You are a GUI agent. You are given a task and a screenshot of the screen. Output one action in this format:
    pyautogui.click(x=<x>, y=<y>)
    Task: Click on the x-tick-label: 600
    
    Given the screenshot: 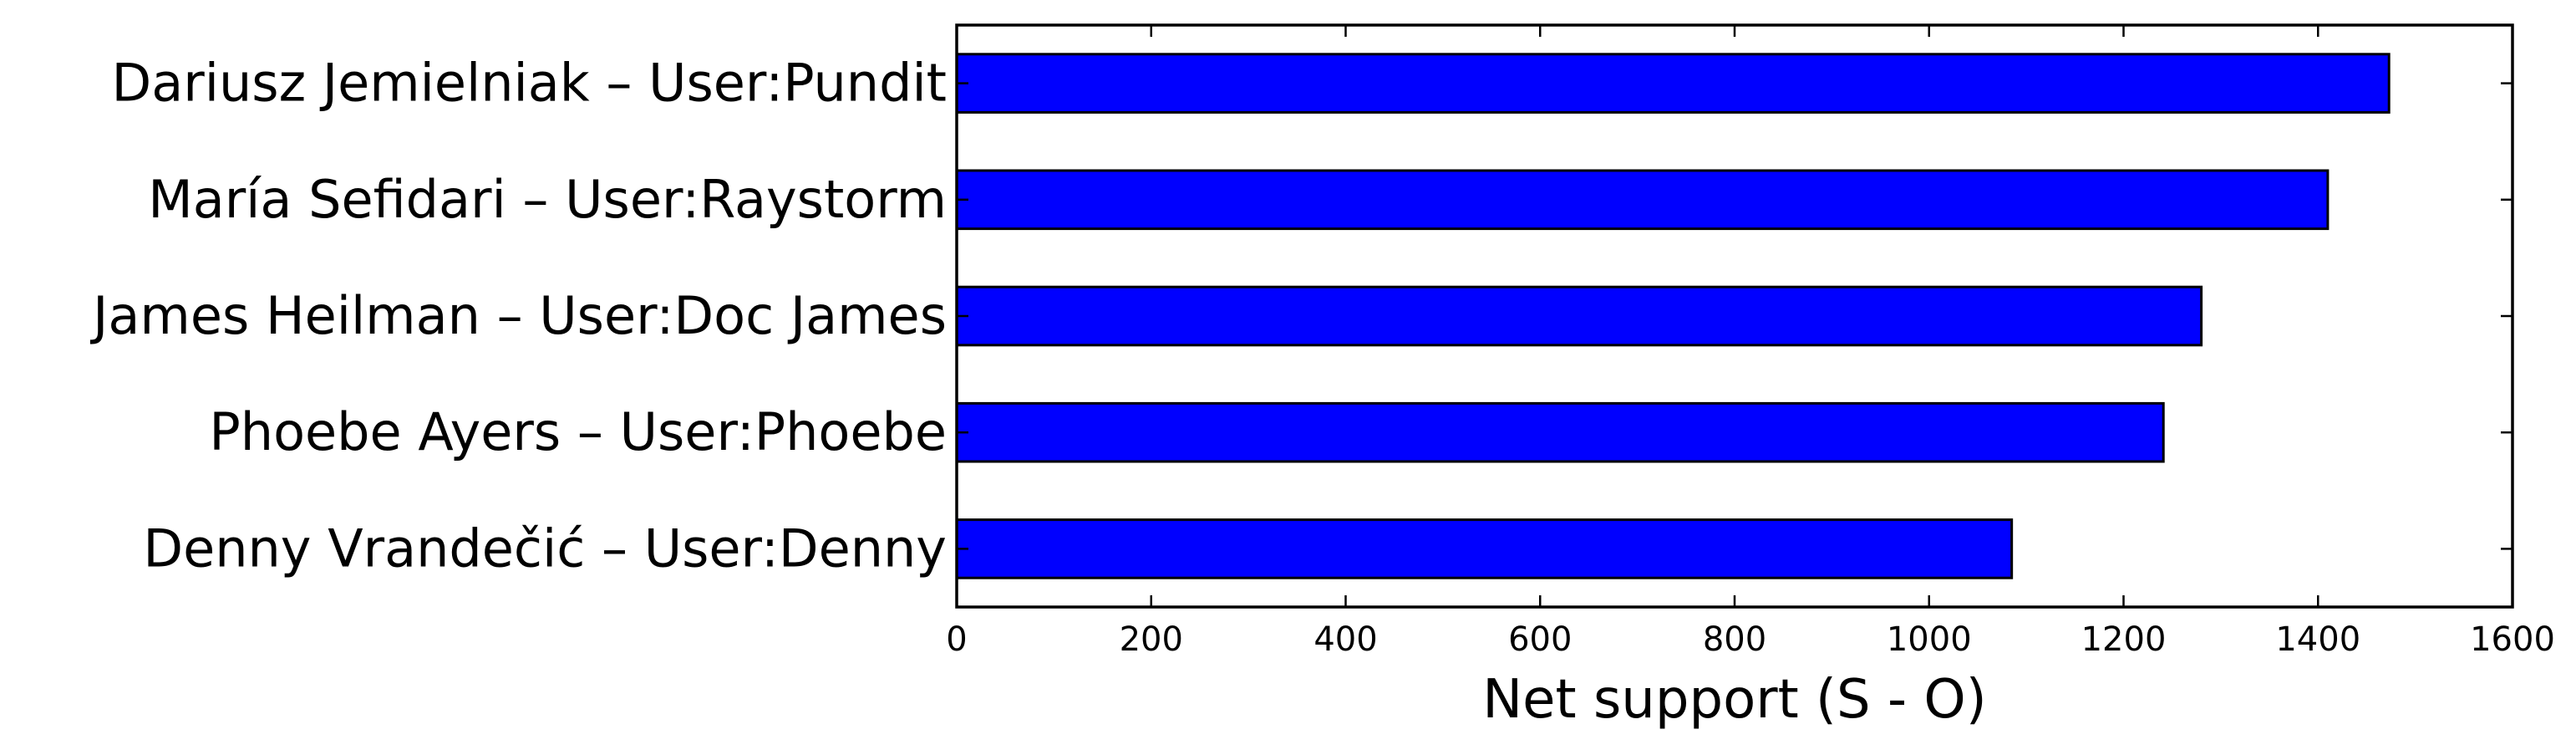 What is the action you would take?
    pyautogui.click(x=1540, y=639)
    